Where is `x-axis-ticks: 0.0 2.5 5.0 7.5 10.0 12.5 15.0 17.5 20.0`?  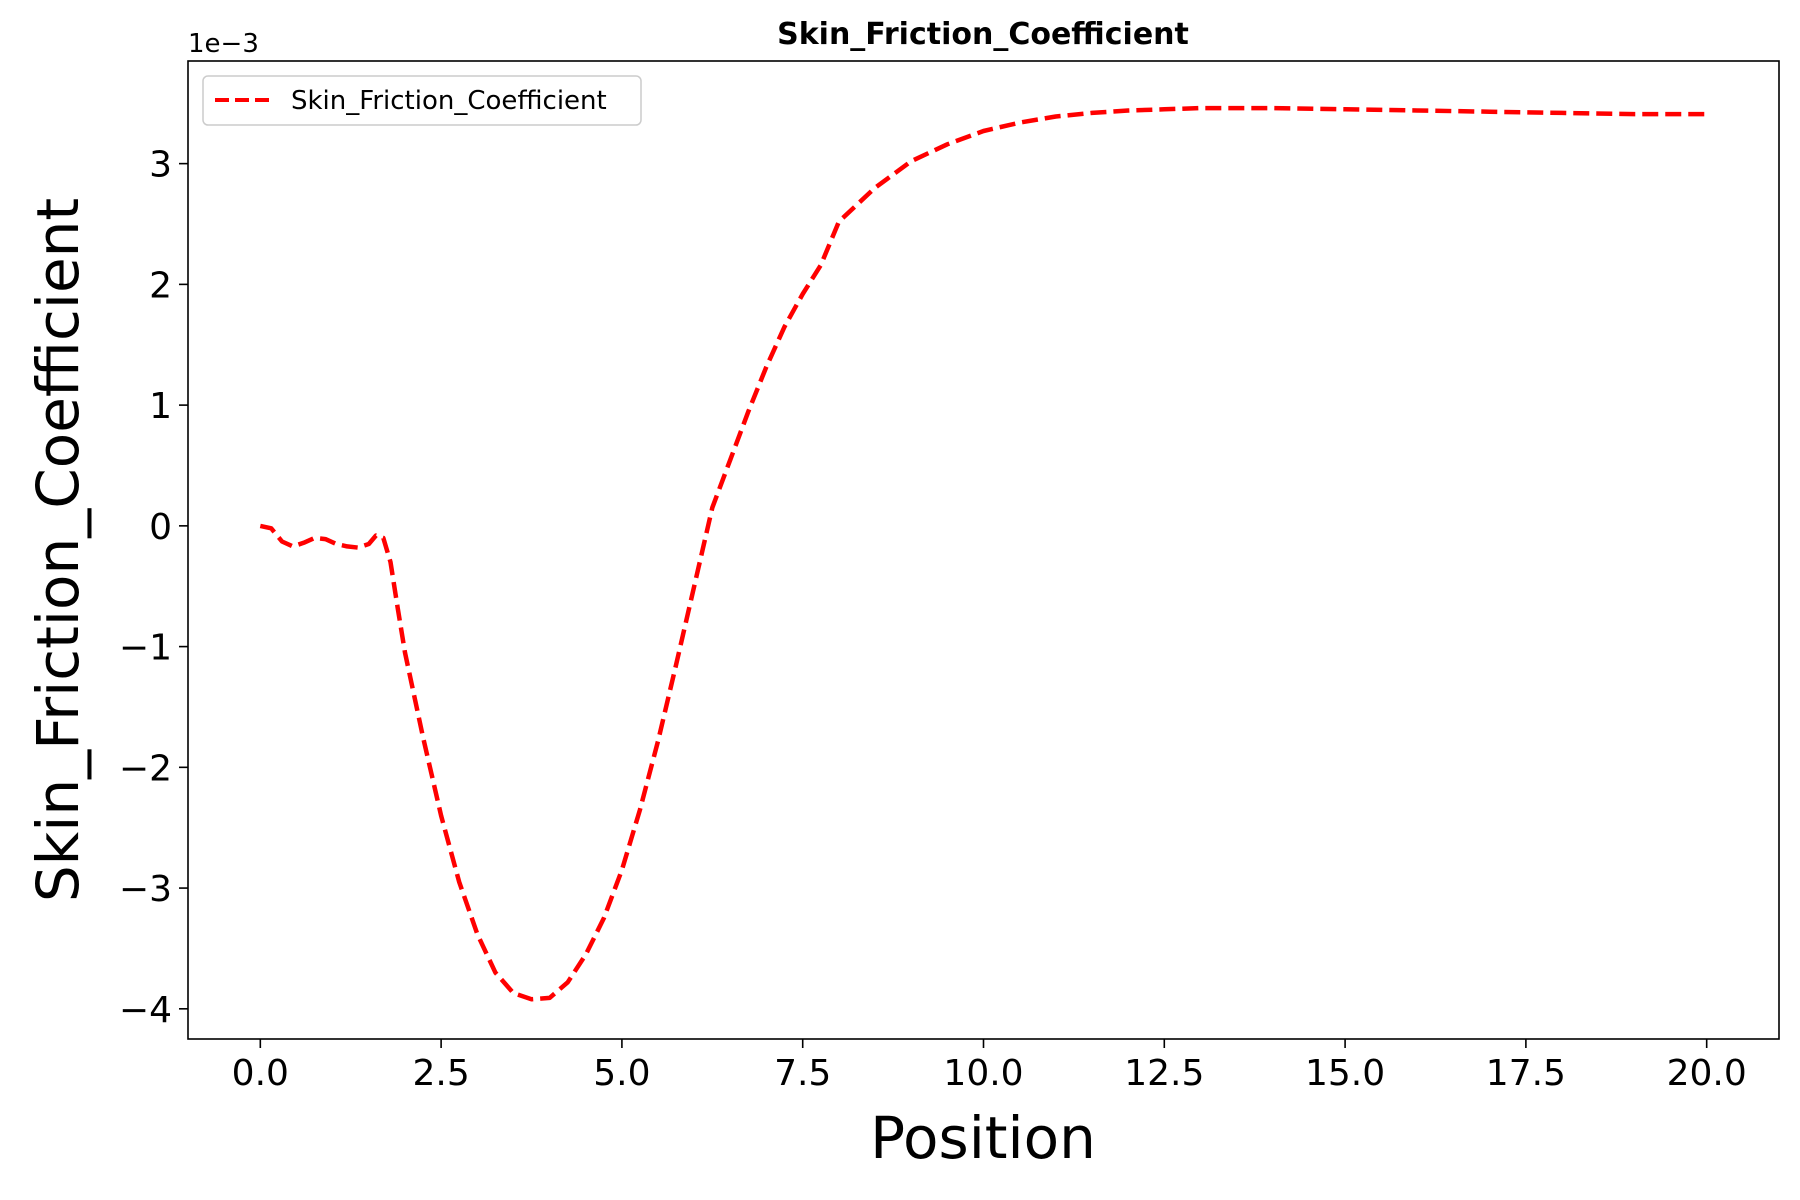
x-axis-ticks: 0.0 2.5 5.0 7.5 10.0 12.5 15.0 17.5 20.0 is located at coordinates (989, 1066).